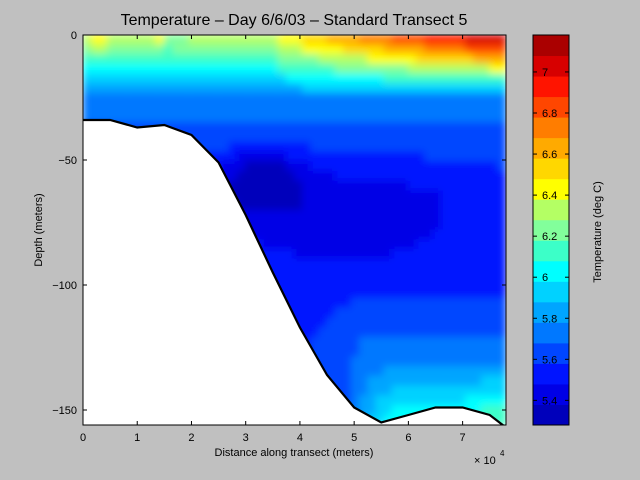  Describe the element at coordinates (83, 438) in the screenshot. I see `x-tick-label: 0` at that location.